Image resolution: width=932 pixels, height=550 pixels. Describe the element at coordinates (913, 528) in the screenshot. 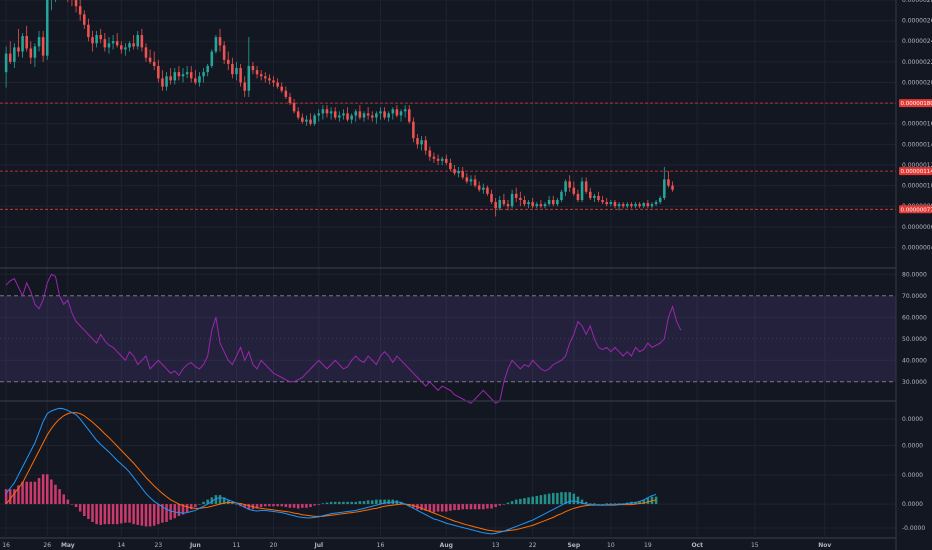

I see `macd-tick-label: -0.0000` at that location.